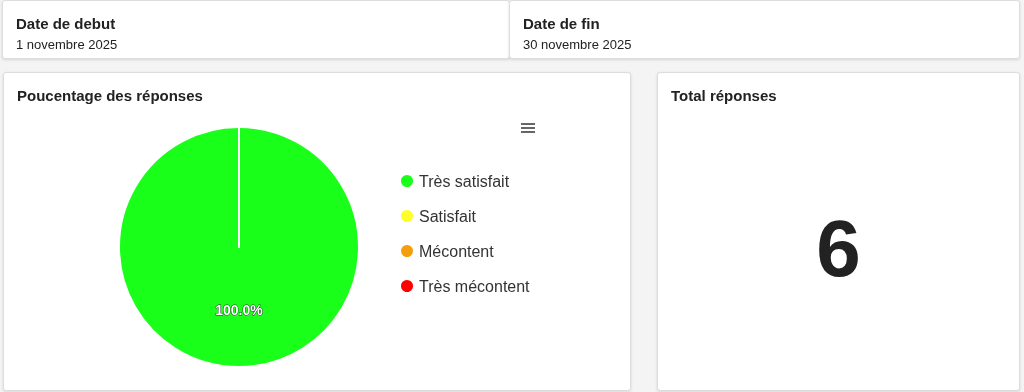 Image resolution: width=1024 pixels, height=392 pixels. What do you see at coordinates (577, 44) in the screenshot?
I see `text: 30 novembre 2025` at bounding box center [577, 44].